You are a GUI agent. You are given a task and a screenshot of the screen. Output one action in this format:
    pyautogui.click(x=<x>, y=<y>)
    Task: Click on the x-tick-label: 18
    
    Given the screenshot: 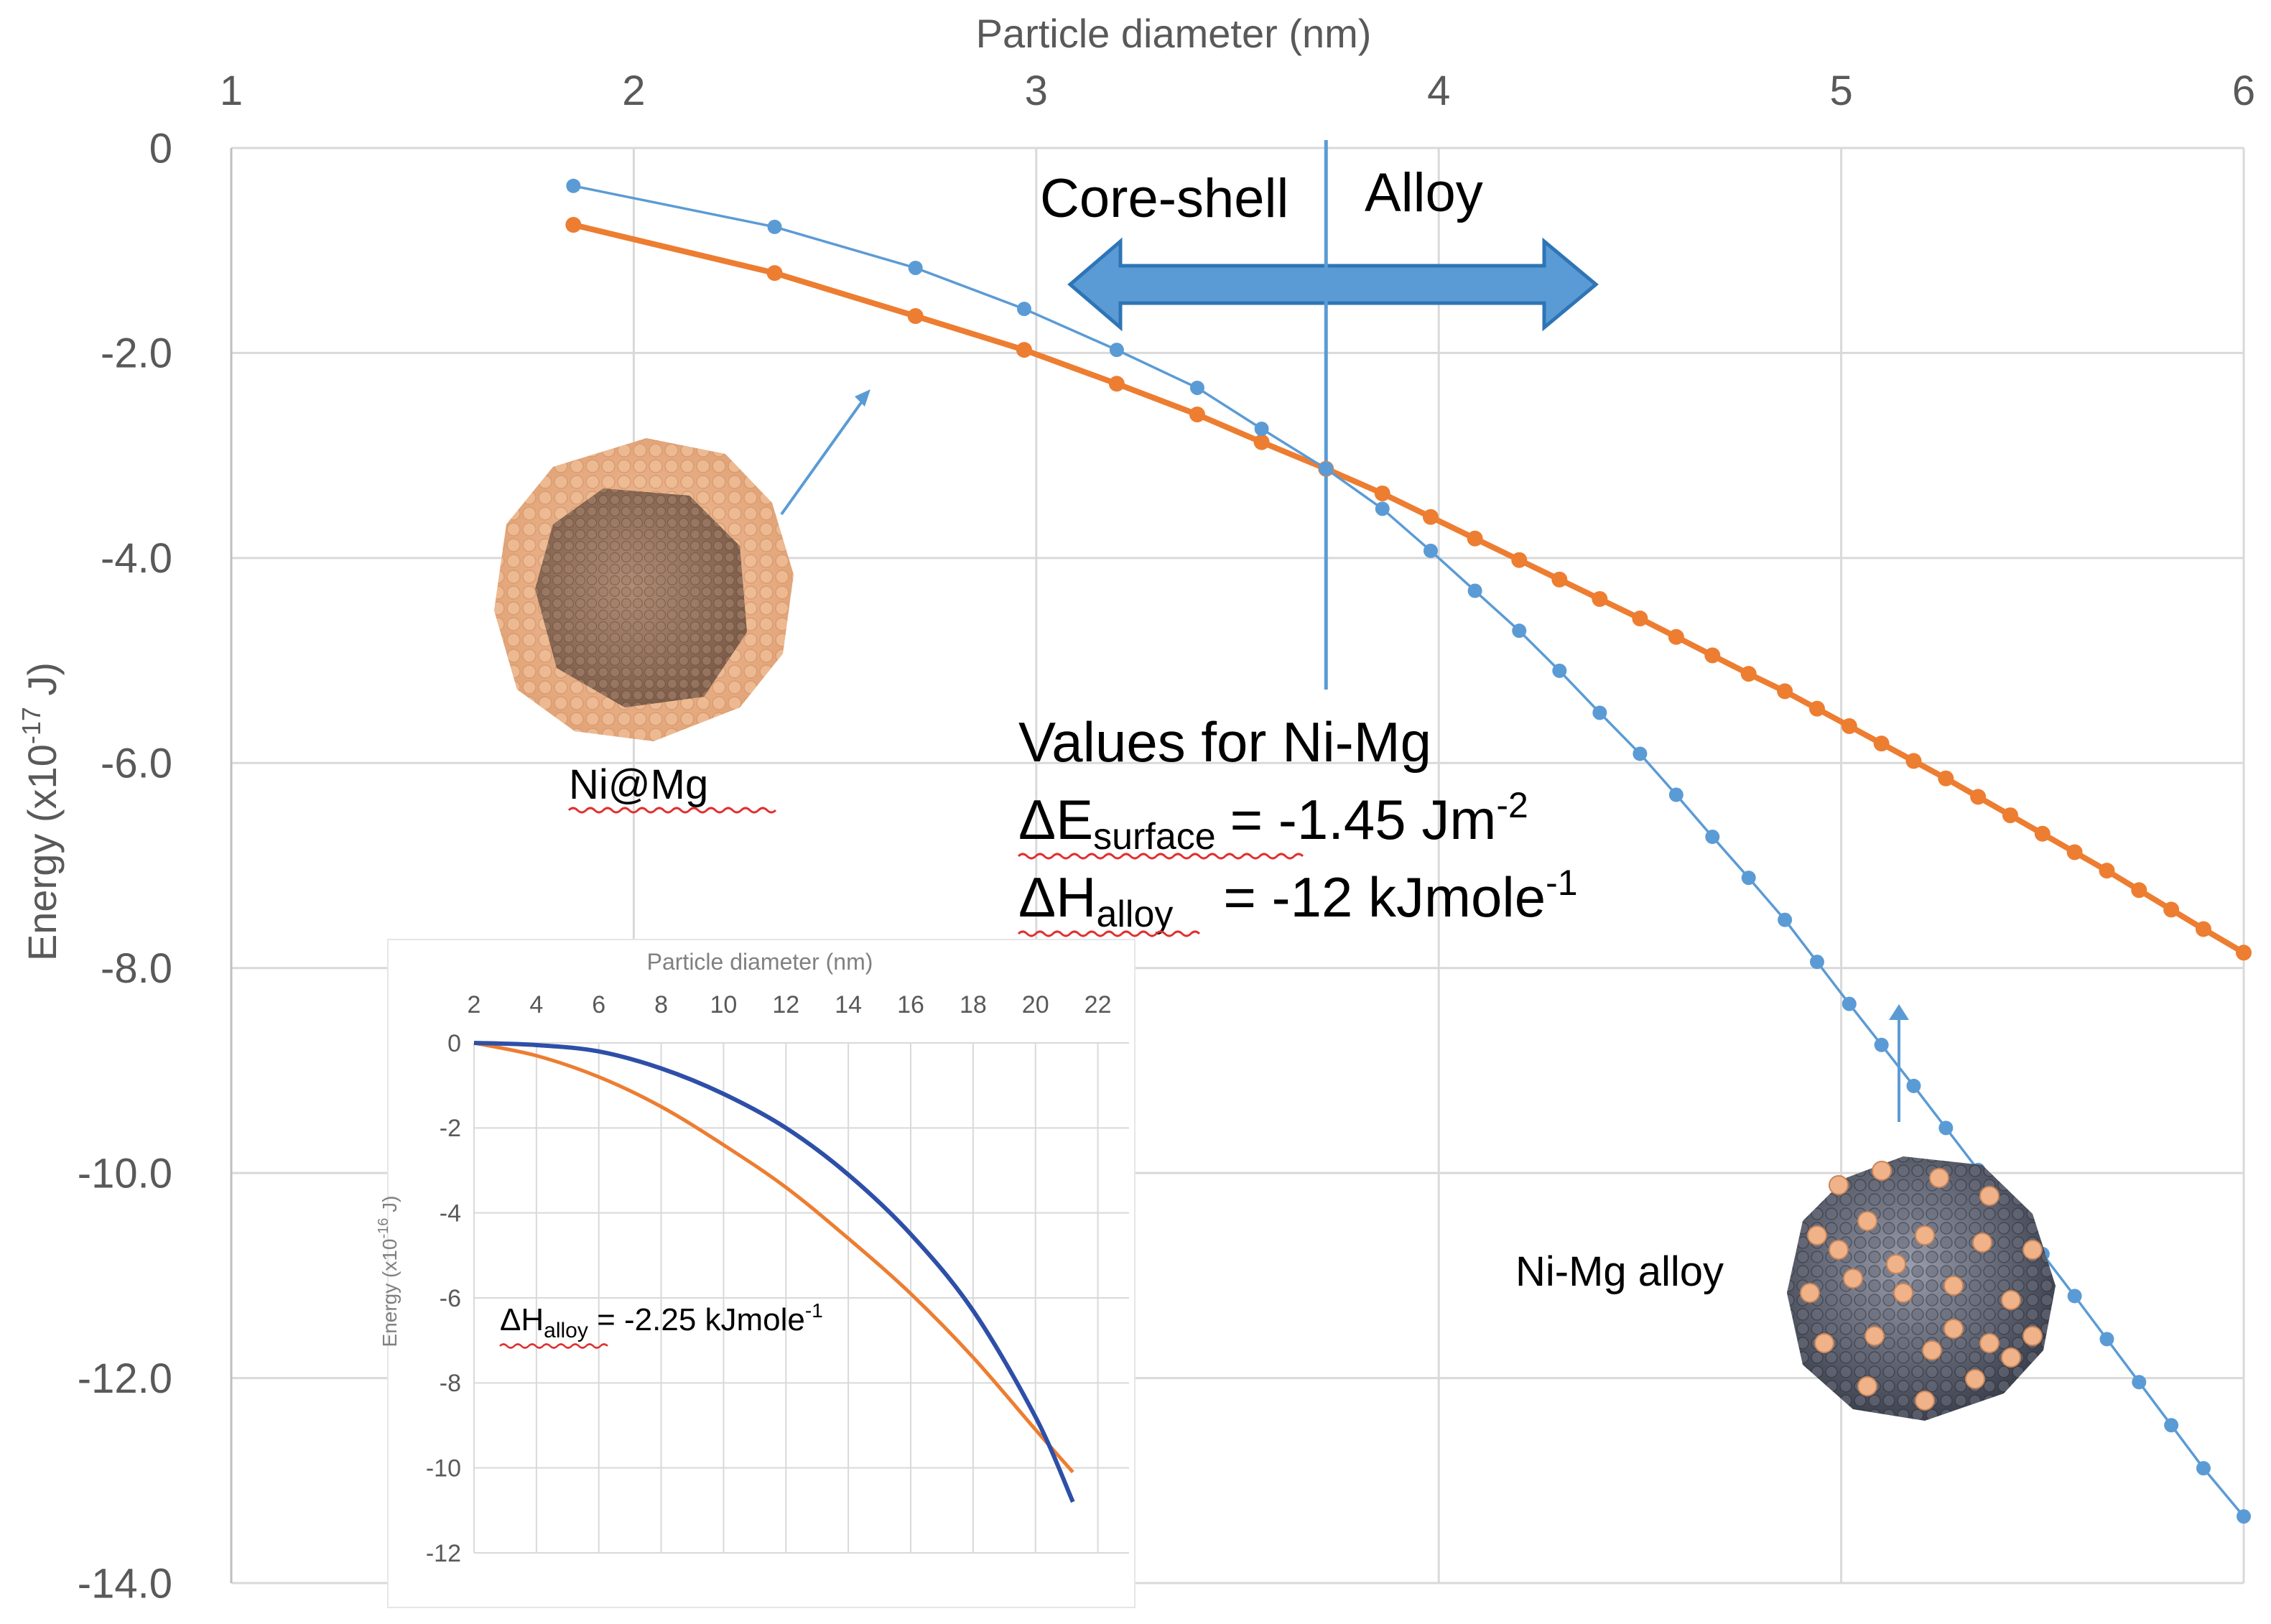 What is the action you would take?
    pyautogui.click(x=974, y=1005)
    